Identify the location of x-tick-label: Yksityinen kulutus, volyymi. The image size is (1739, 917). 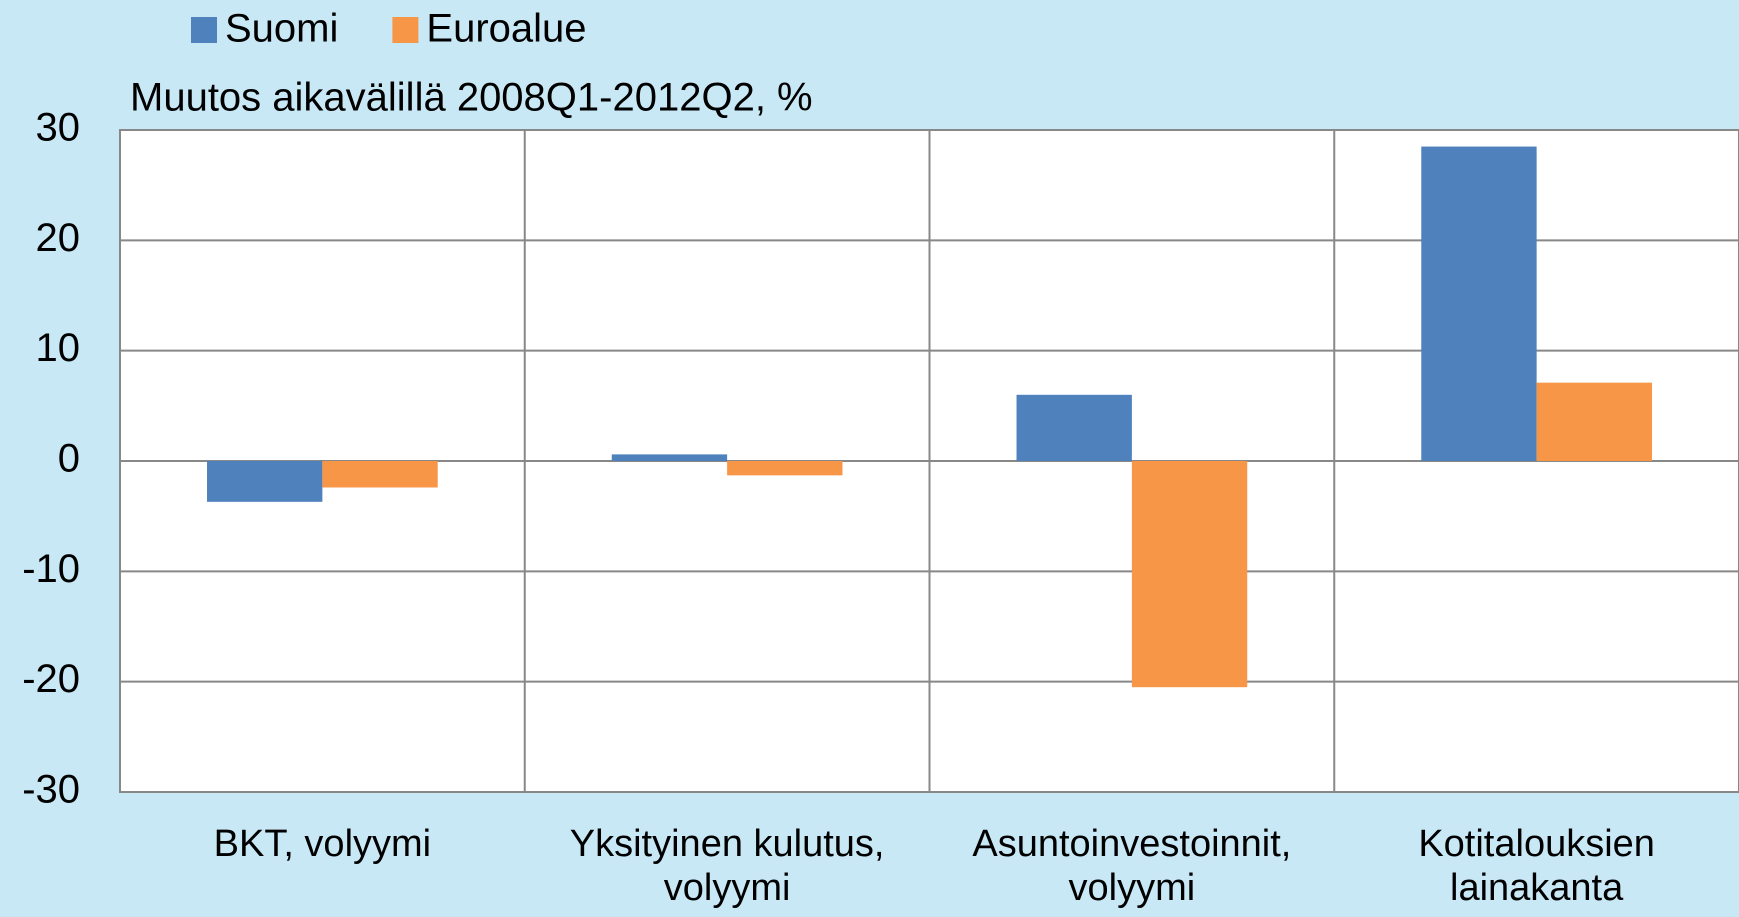
(727, 866).